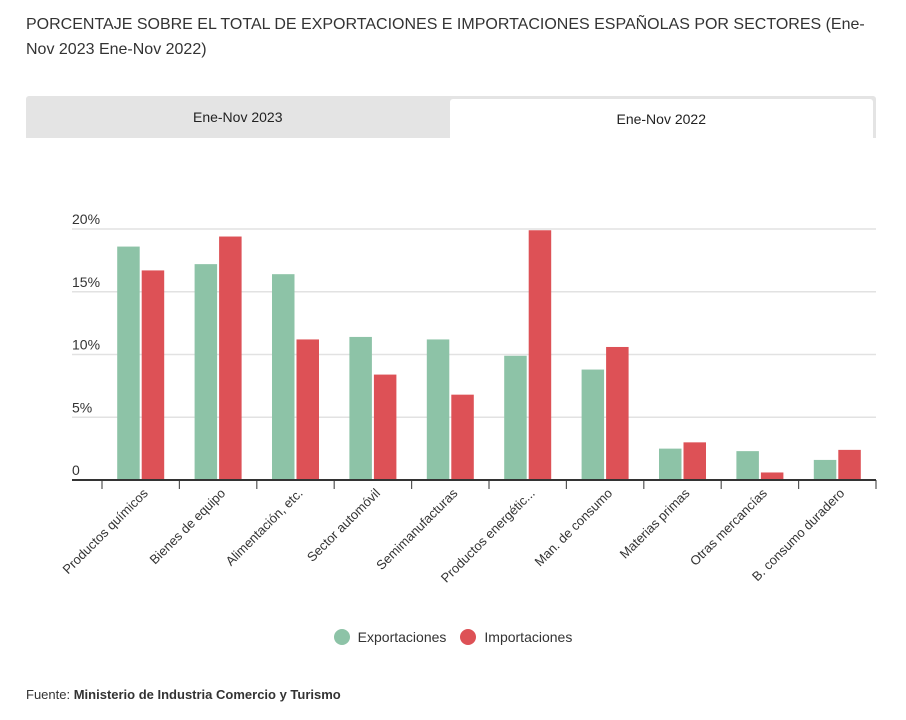 This screenshot has height=720, width=906. Describe the element at coordinates (237, 117) in the screenshot. I see `tab-ene-nov-2023: Ene-Nov 2023` at that location.